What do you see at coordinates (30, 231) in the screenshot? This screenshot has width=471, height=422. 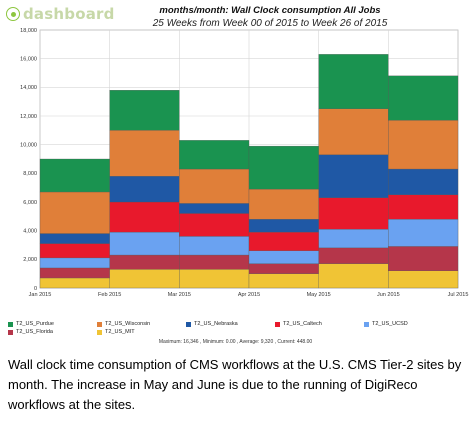 I see `y-tick-label: 4,000` at bounding box center [30, 231].